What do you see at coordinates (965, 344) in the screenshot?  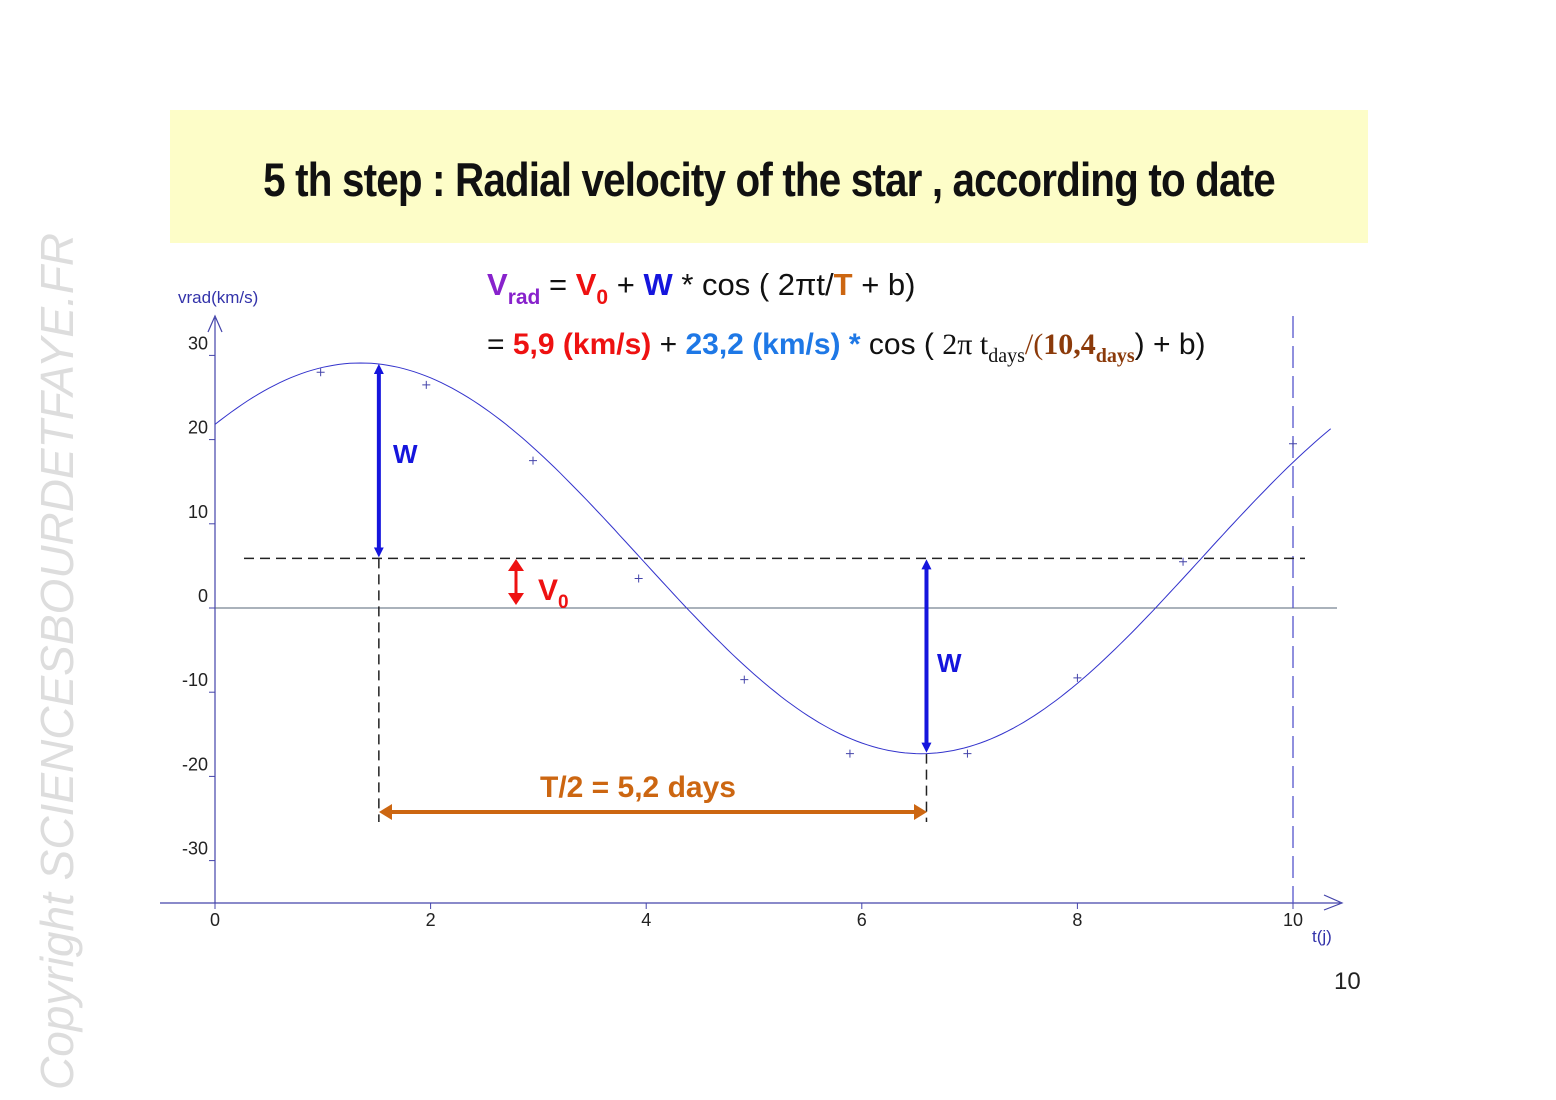 I see `formula2-2pi-t: 2π t` at bounding box center [965, 344].